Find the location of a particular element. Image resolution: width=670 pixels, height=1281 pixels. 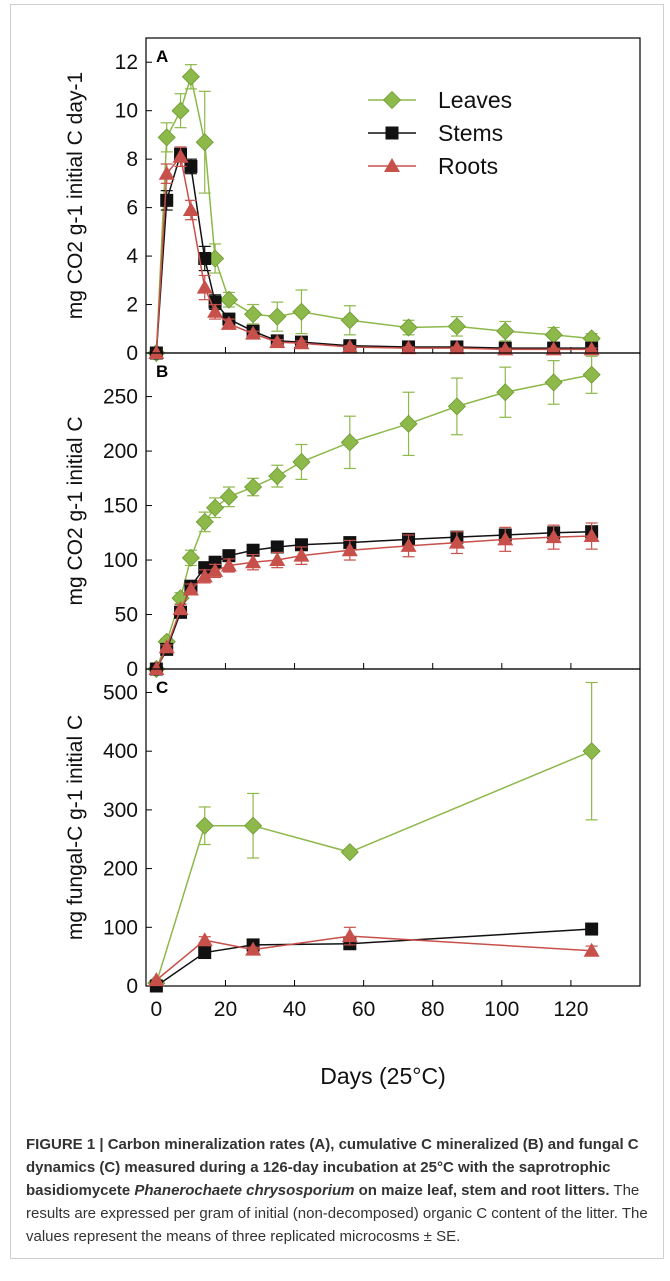

y-tick-label: 200 is located at coordinates (120, 451).